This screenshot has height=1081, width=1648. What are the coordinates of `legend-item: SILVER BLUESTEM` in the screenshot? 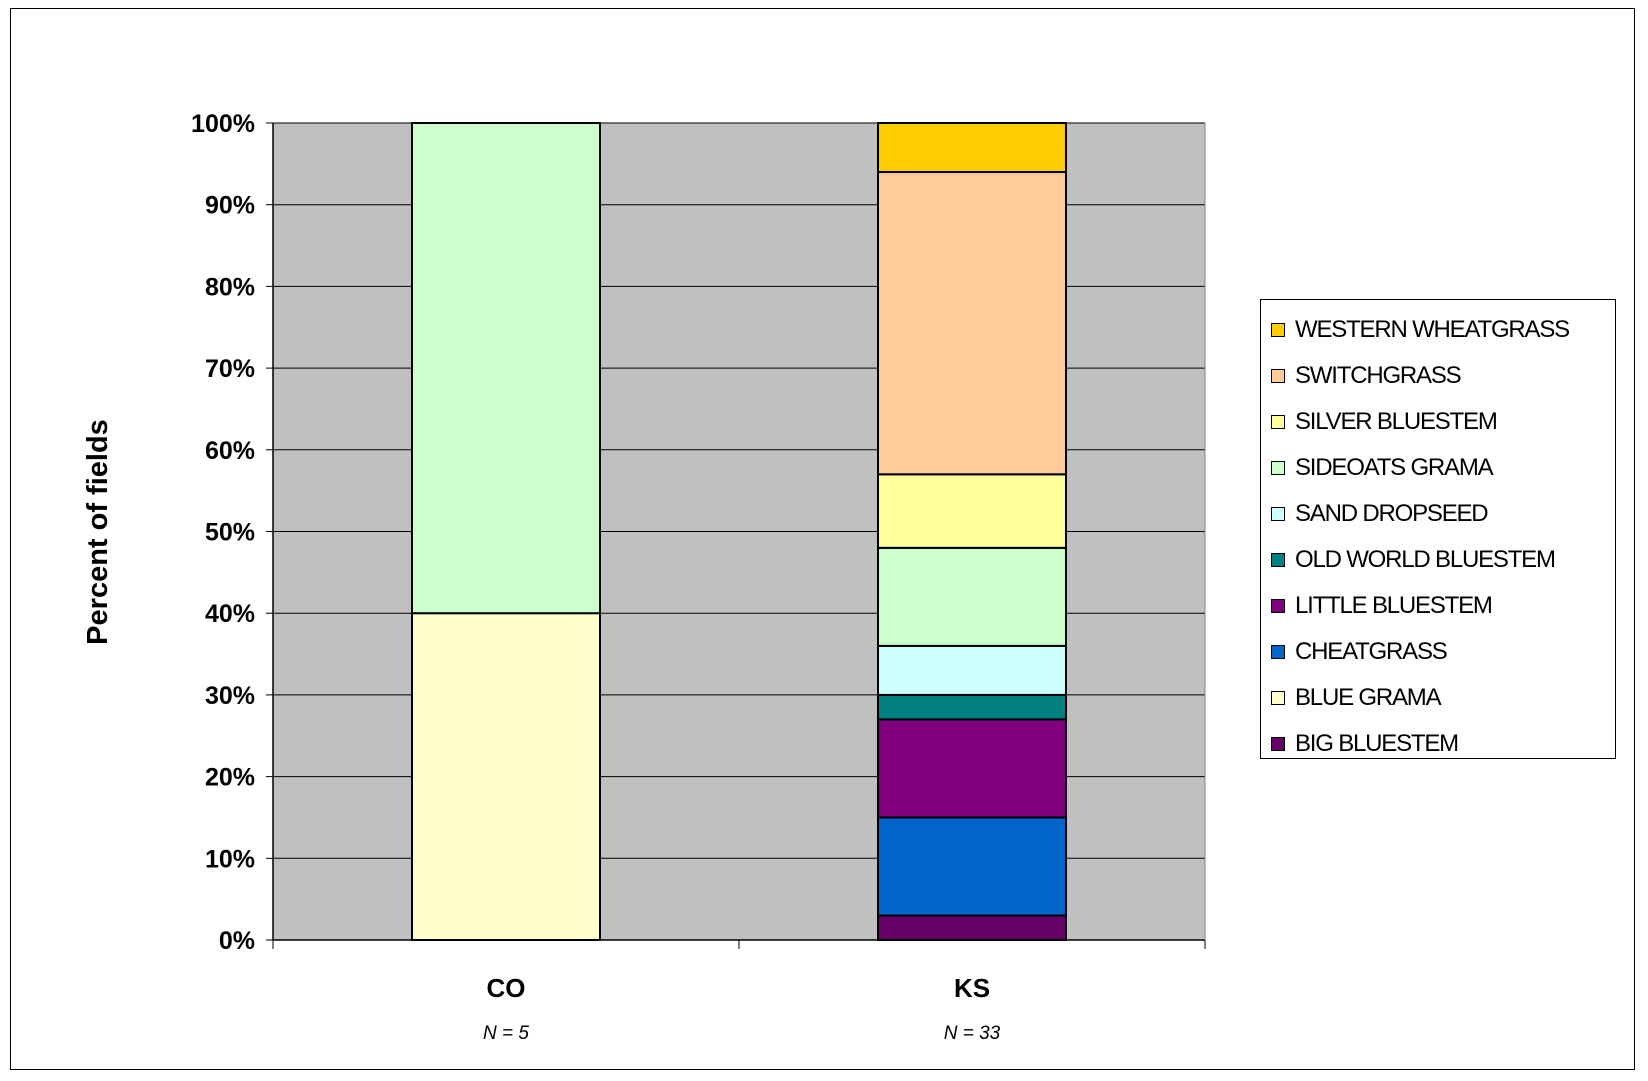 It's located at (1438, 422).